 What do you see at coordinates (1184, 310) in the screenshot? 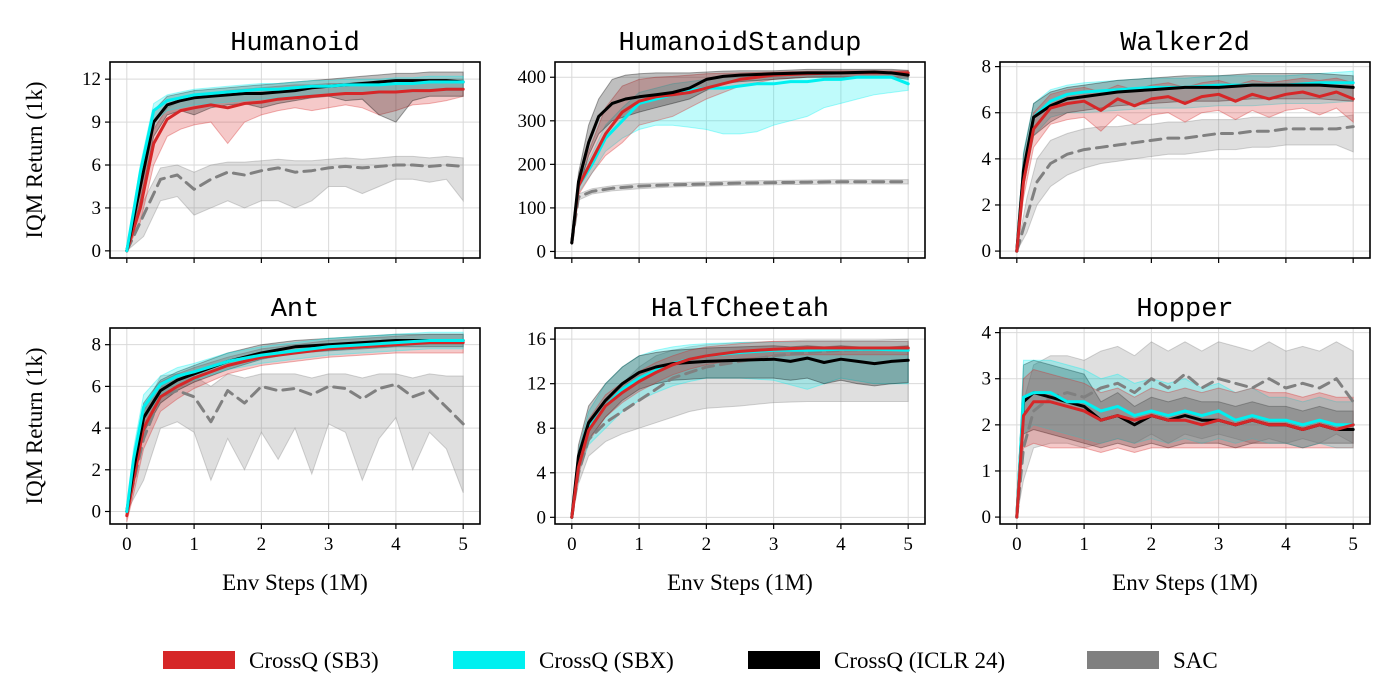
I see `panel-title: Hopper` at bounding box center [1184, 310].